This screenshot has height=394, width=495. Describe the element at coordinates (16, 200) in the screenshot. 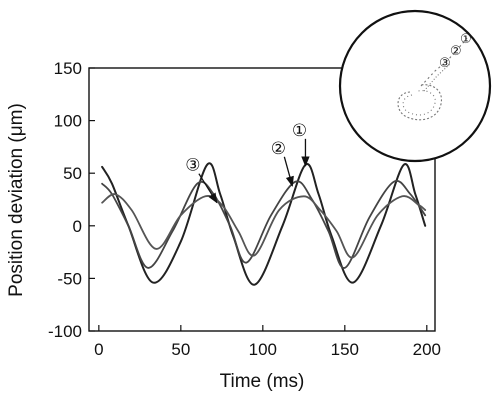

I see `y-axis-title: Position deviation (μm)` at that location.